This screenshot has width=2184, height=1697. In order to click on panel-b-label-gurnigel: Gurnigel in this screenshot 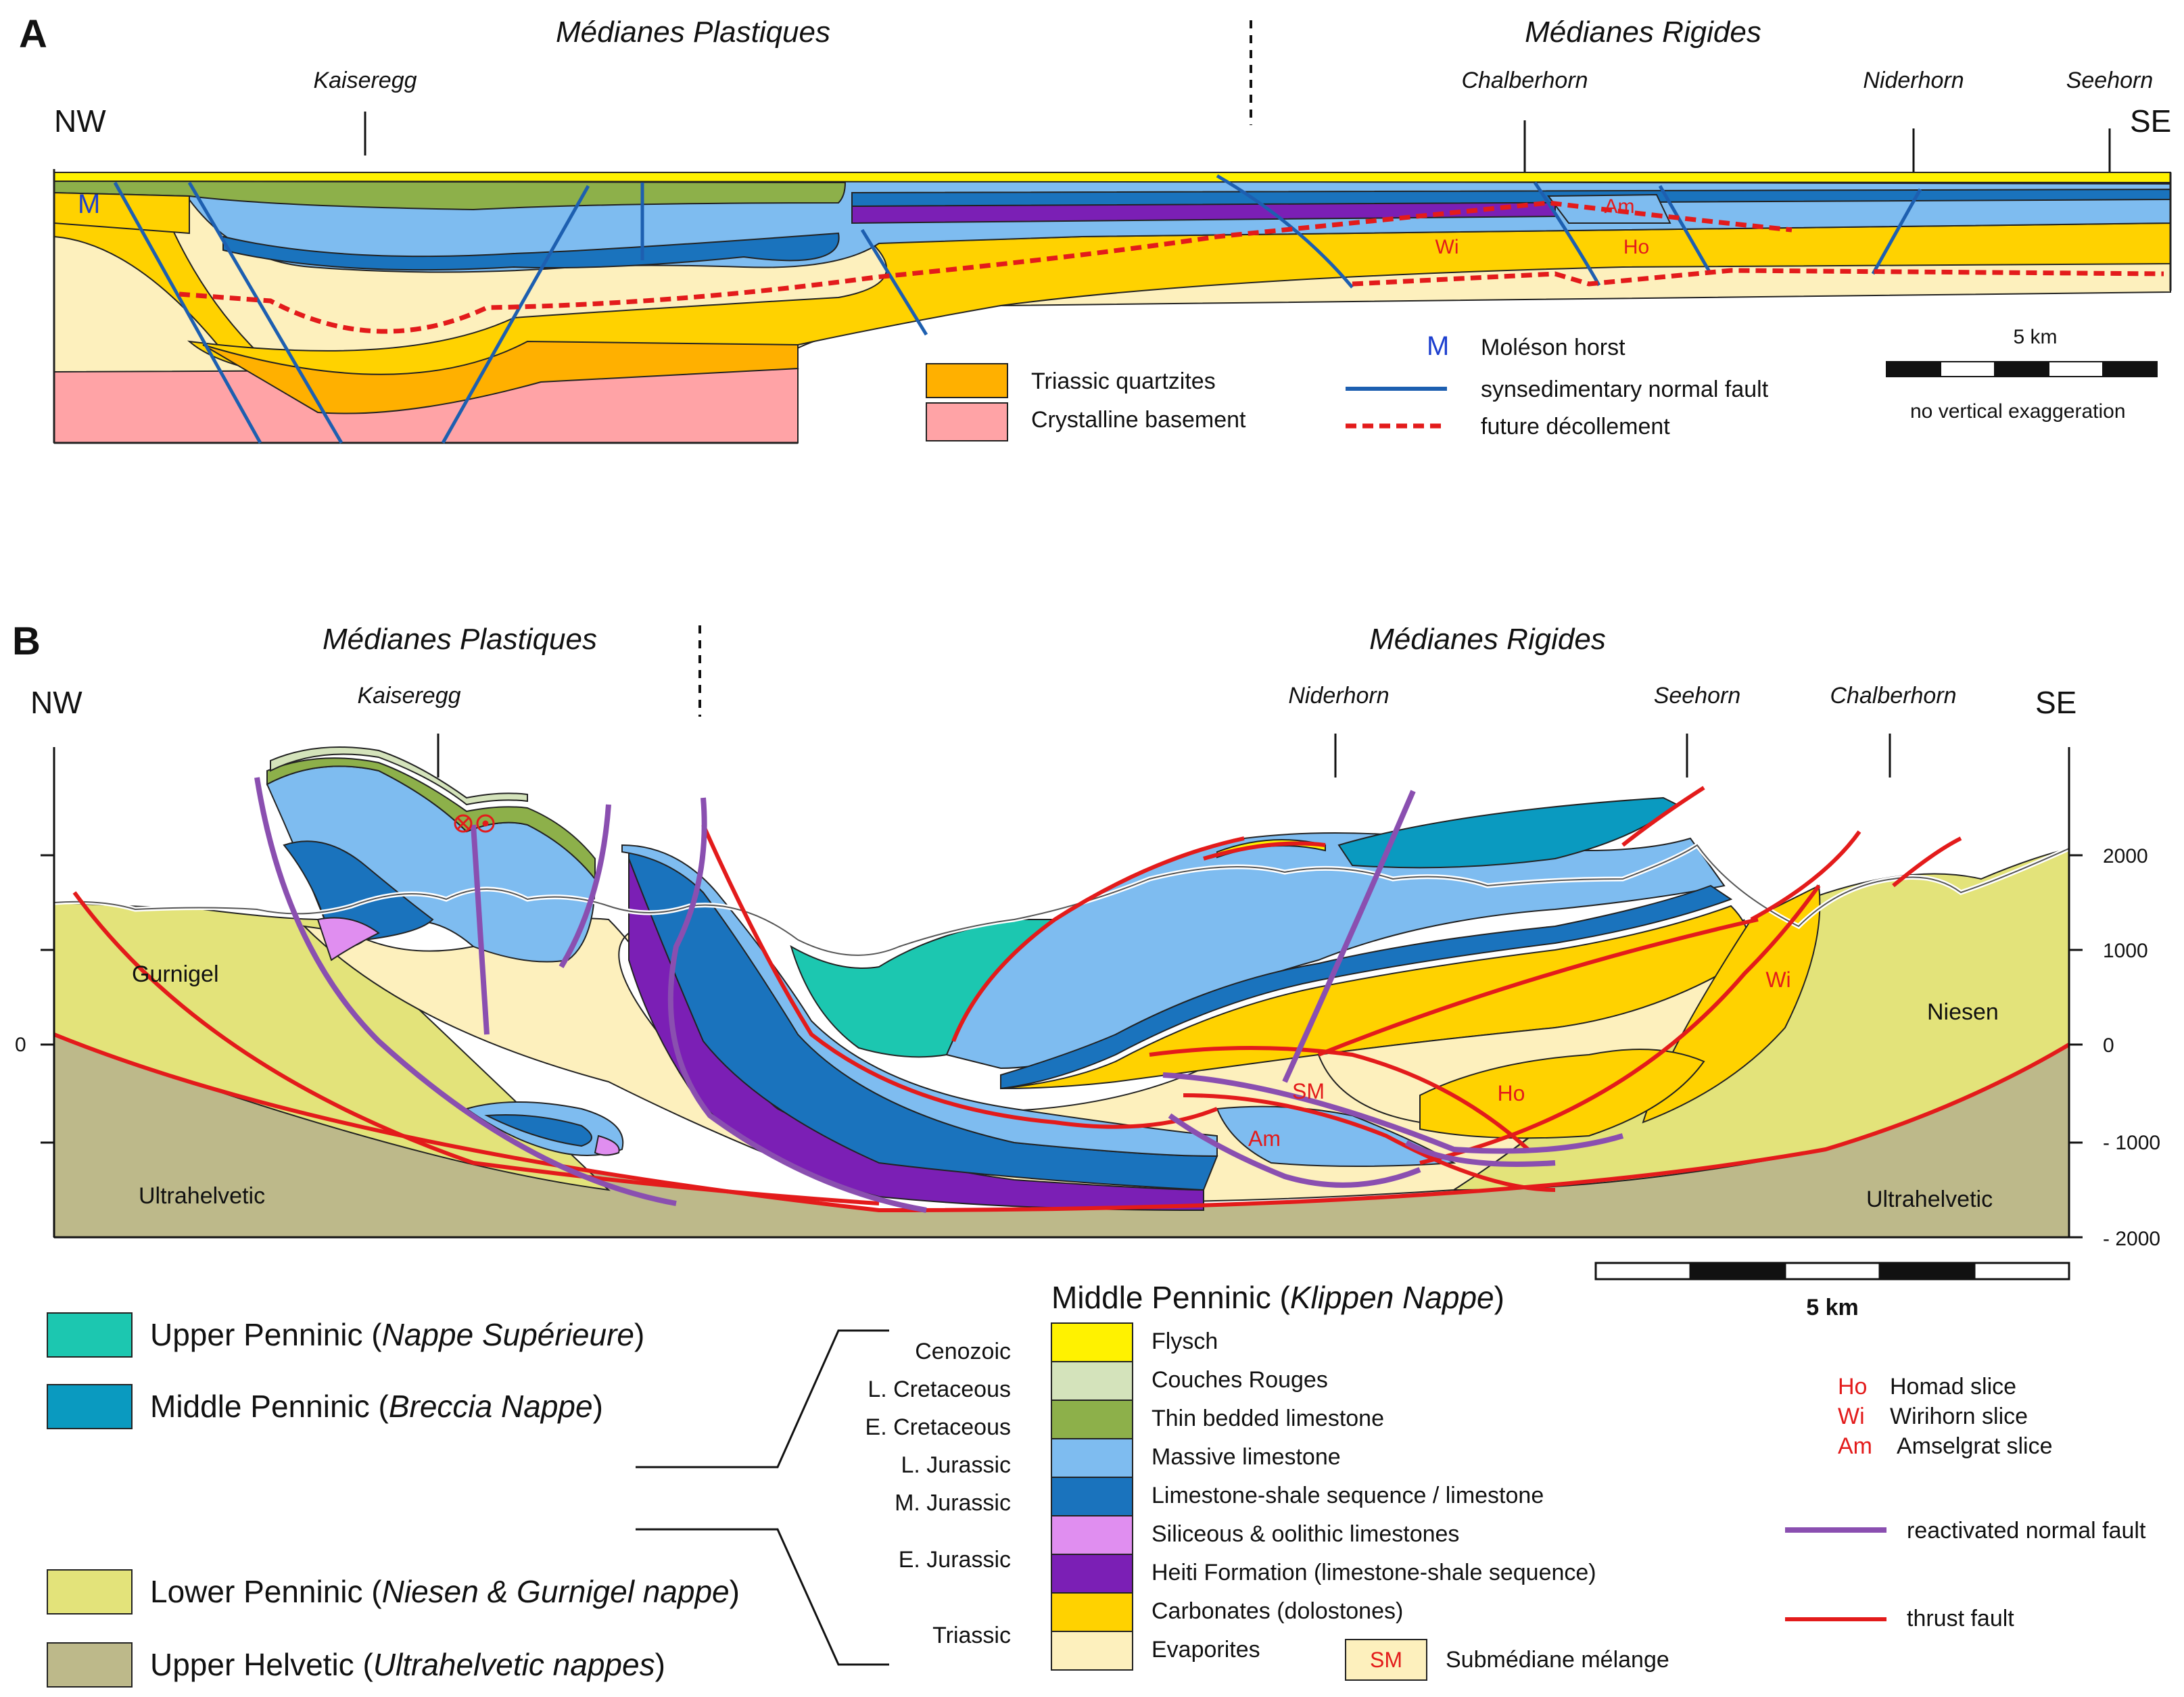, I will do `click(175, 974)`.